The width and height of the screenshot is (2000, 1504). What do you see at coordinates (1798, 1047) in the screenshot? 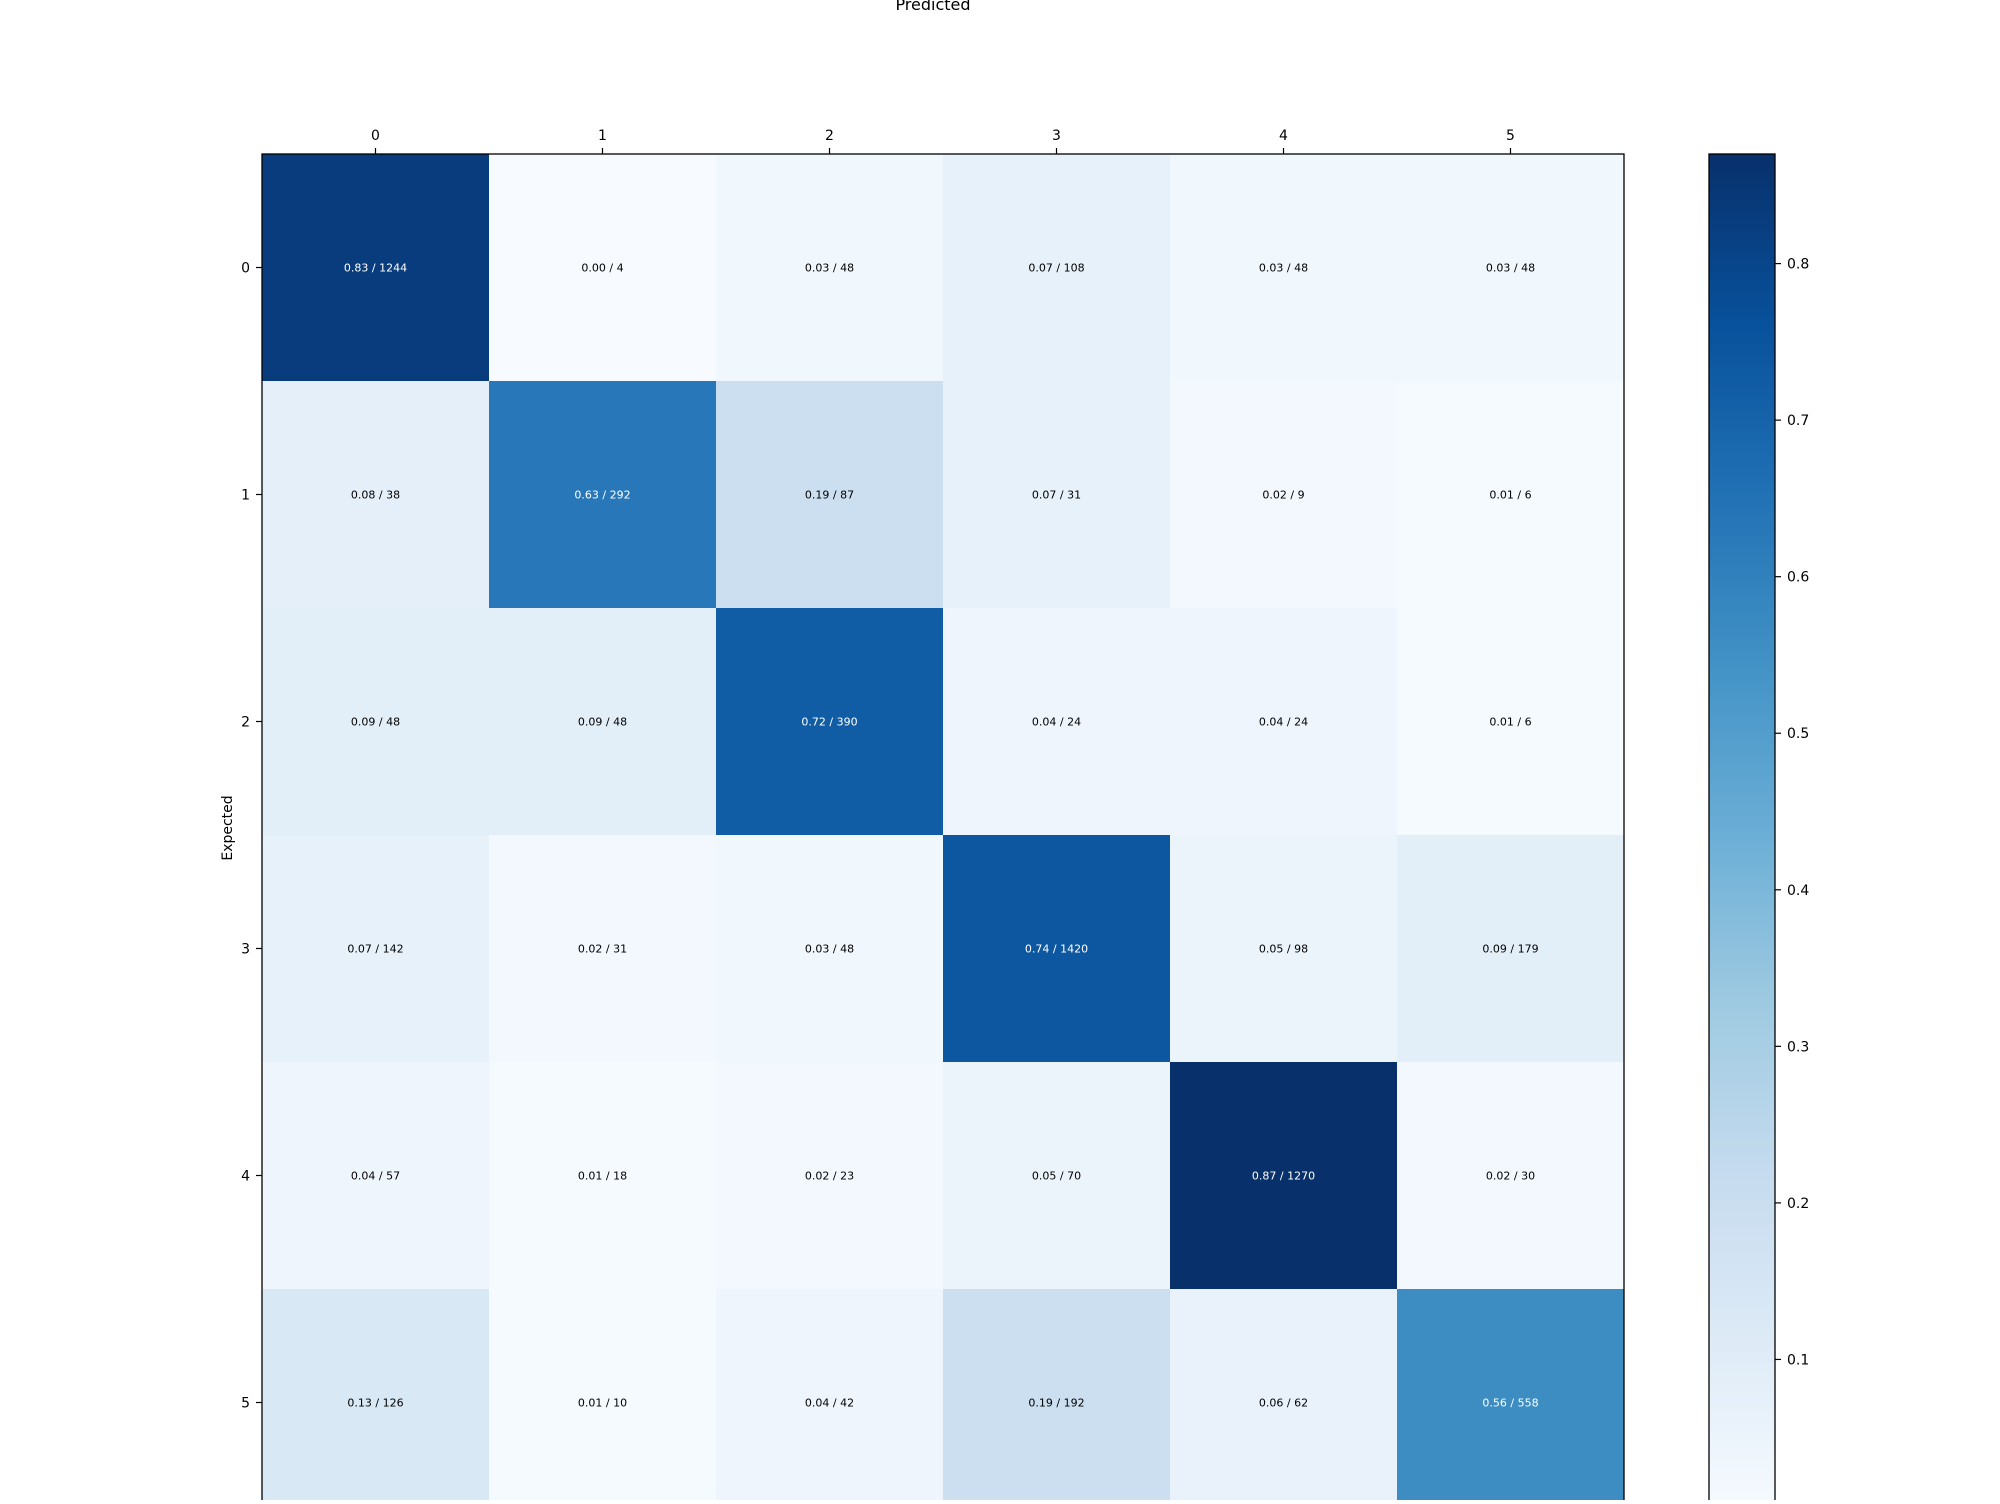
I see `colorbar-tick-label: 0.3` at bounding box center [1798, 1047].